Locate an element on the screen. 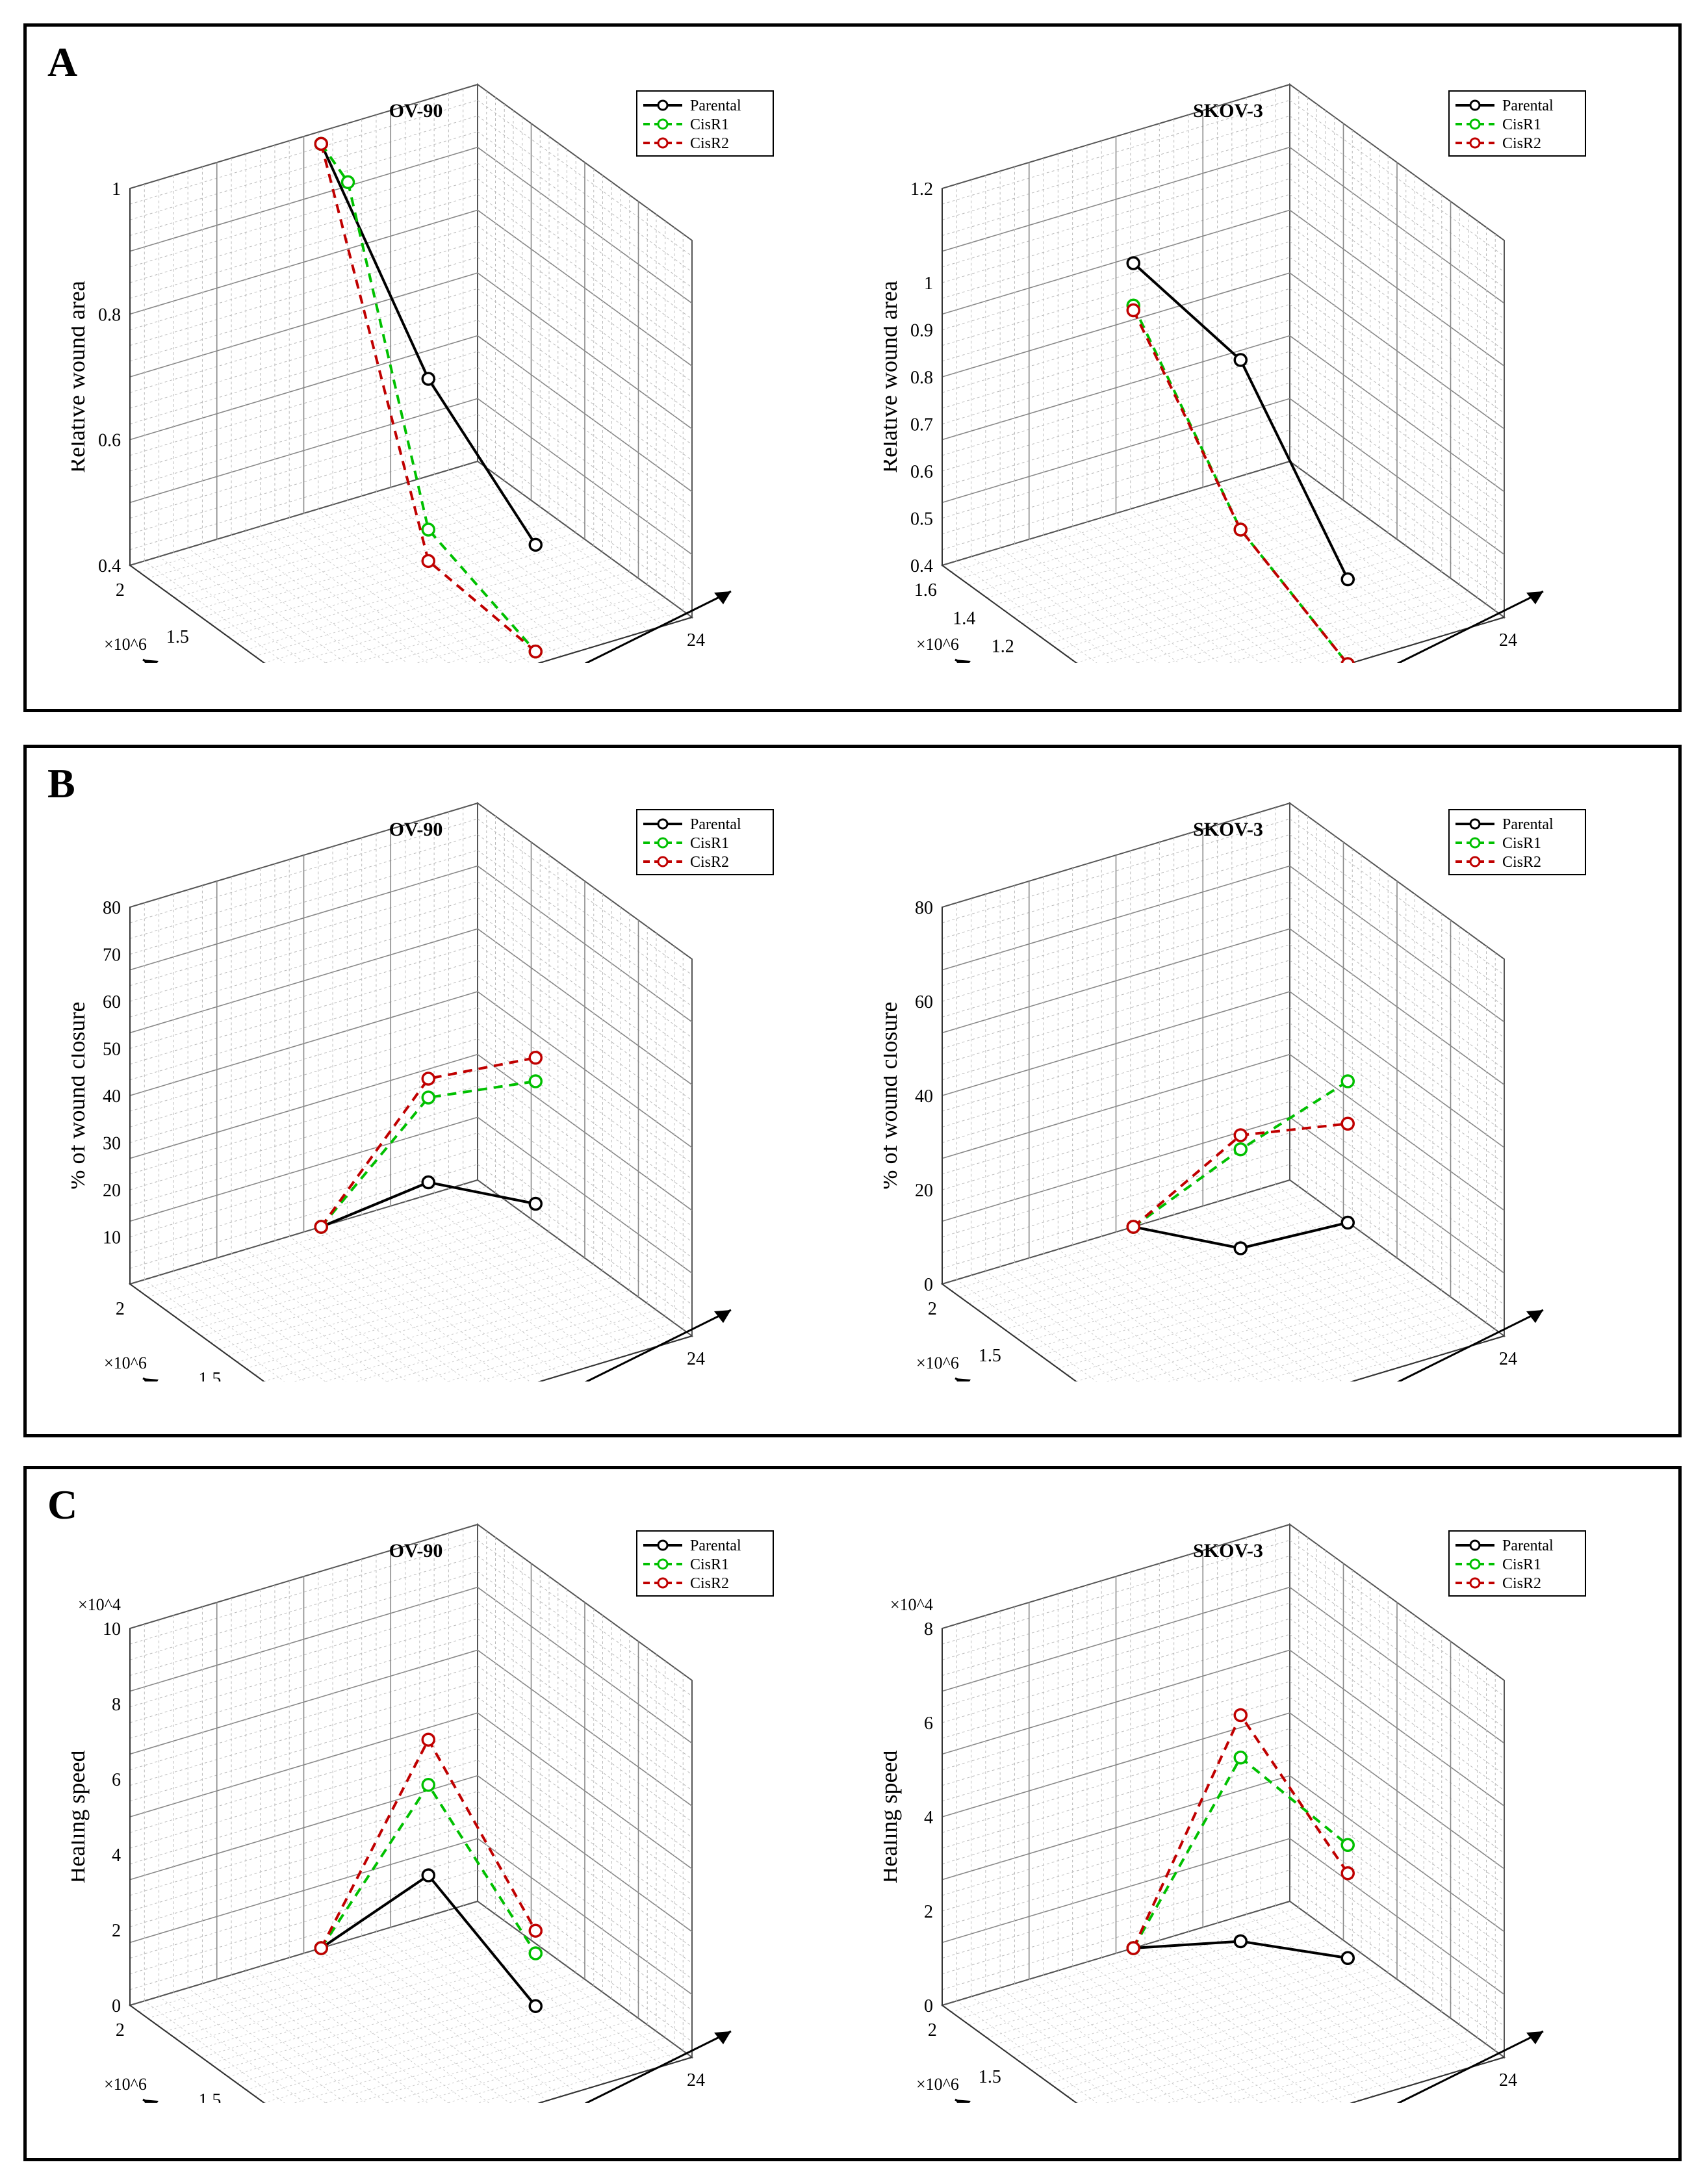  z-tick-label: 40 is located at coordinates (924, 1096).